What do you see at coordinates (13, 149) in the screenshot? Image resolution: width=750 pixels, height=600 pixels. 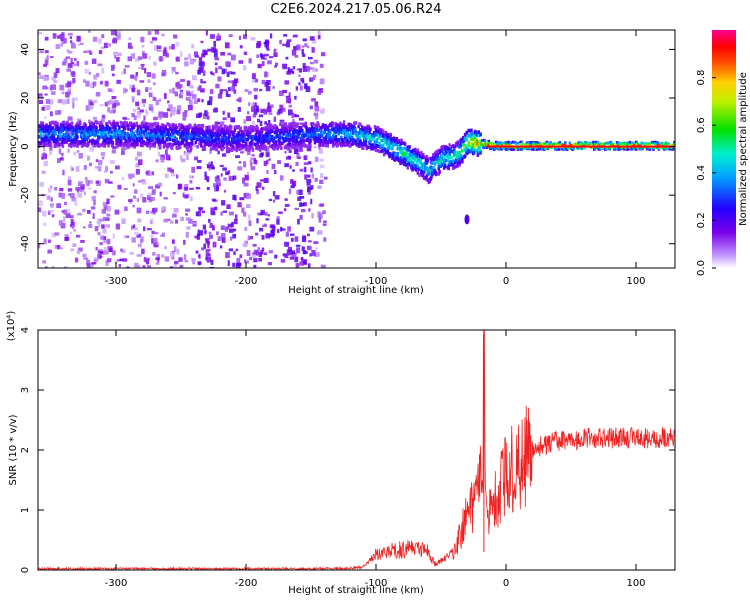 I see `spectrogram-y-axis-label: Frequency (Hz)` at bounding box center [13, 149].